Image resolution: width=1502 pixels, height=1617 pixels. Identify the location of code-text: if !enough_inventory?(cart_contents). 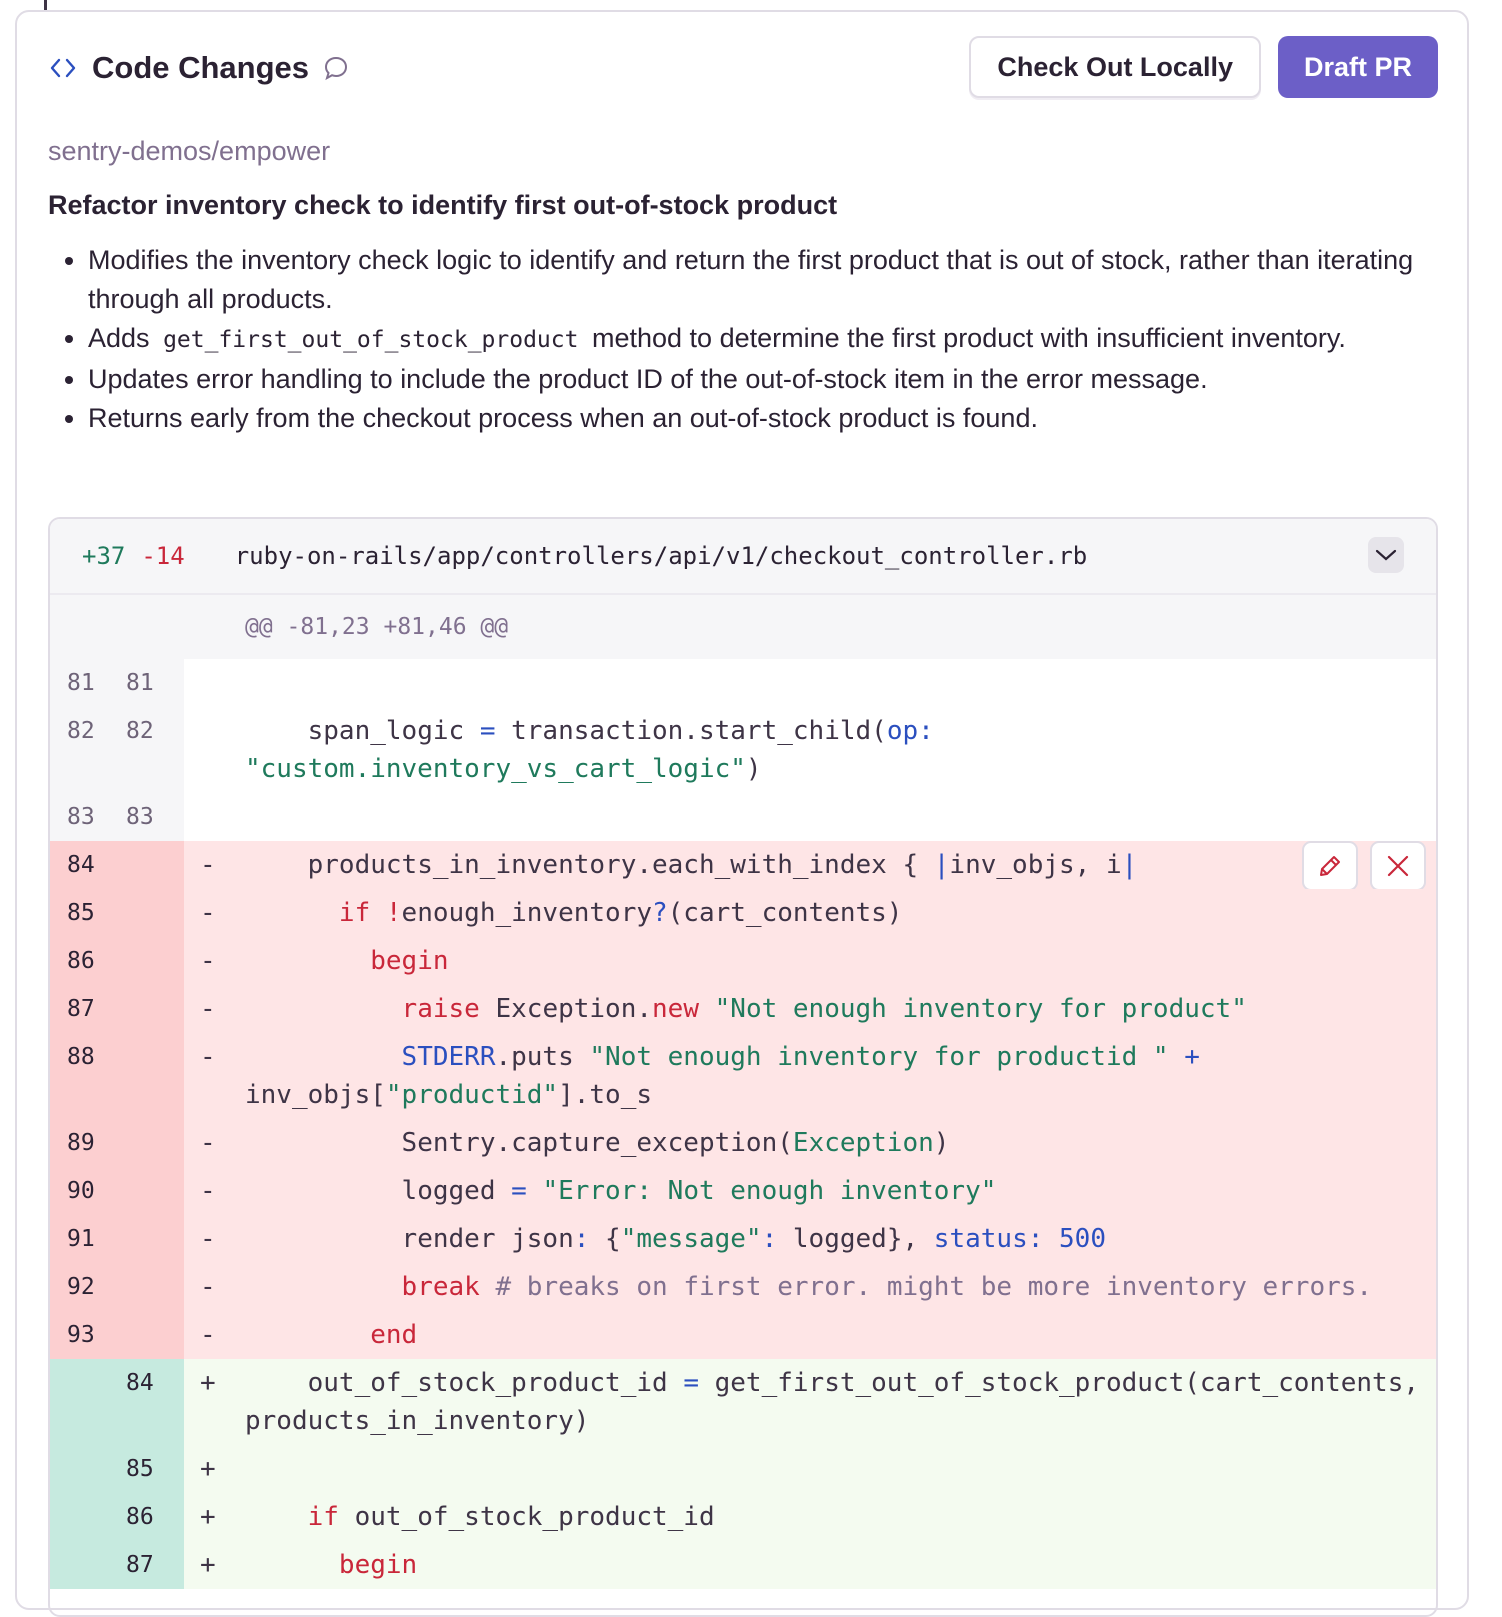
(835, 913).